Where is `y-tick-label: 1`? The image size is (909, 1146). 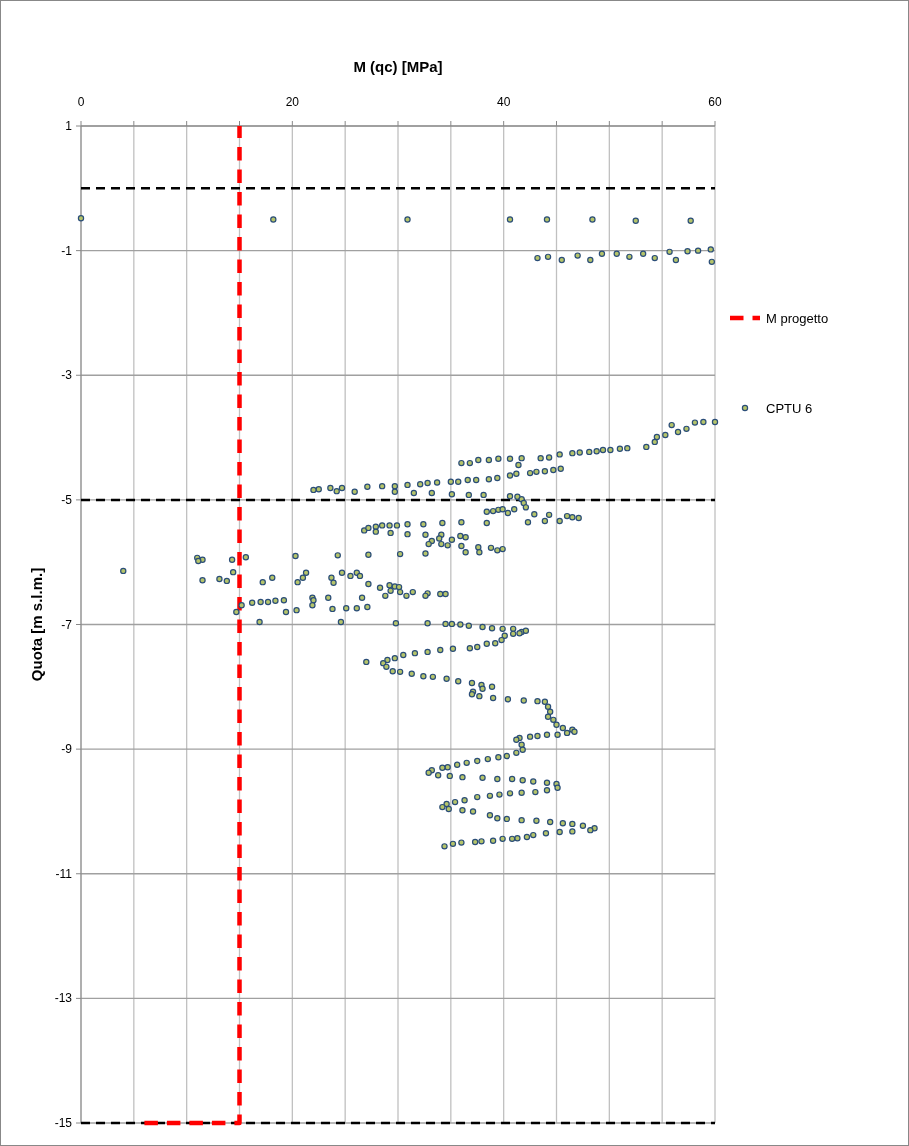 y-tick-label: 1 is located at coordinates (69, 126).